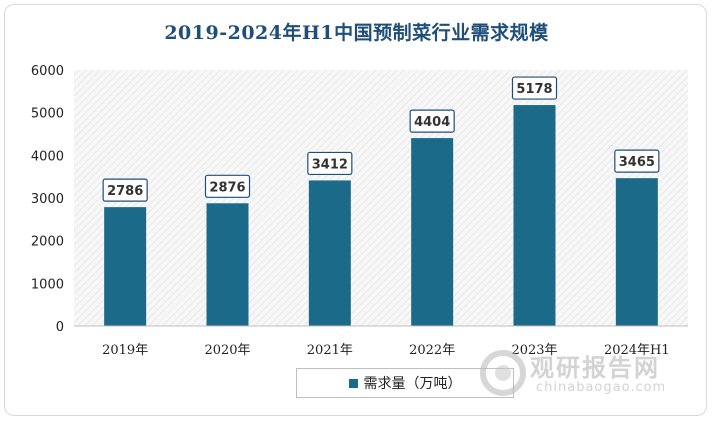 This screenshot has height=422, width=713. Describe the element at coordinates (637, 350) in the screenshot. I see `x-tick-label: 2024年H1` at that location.